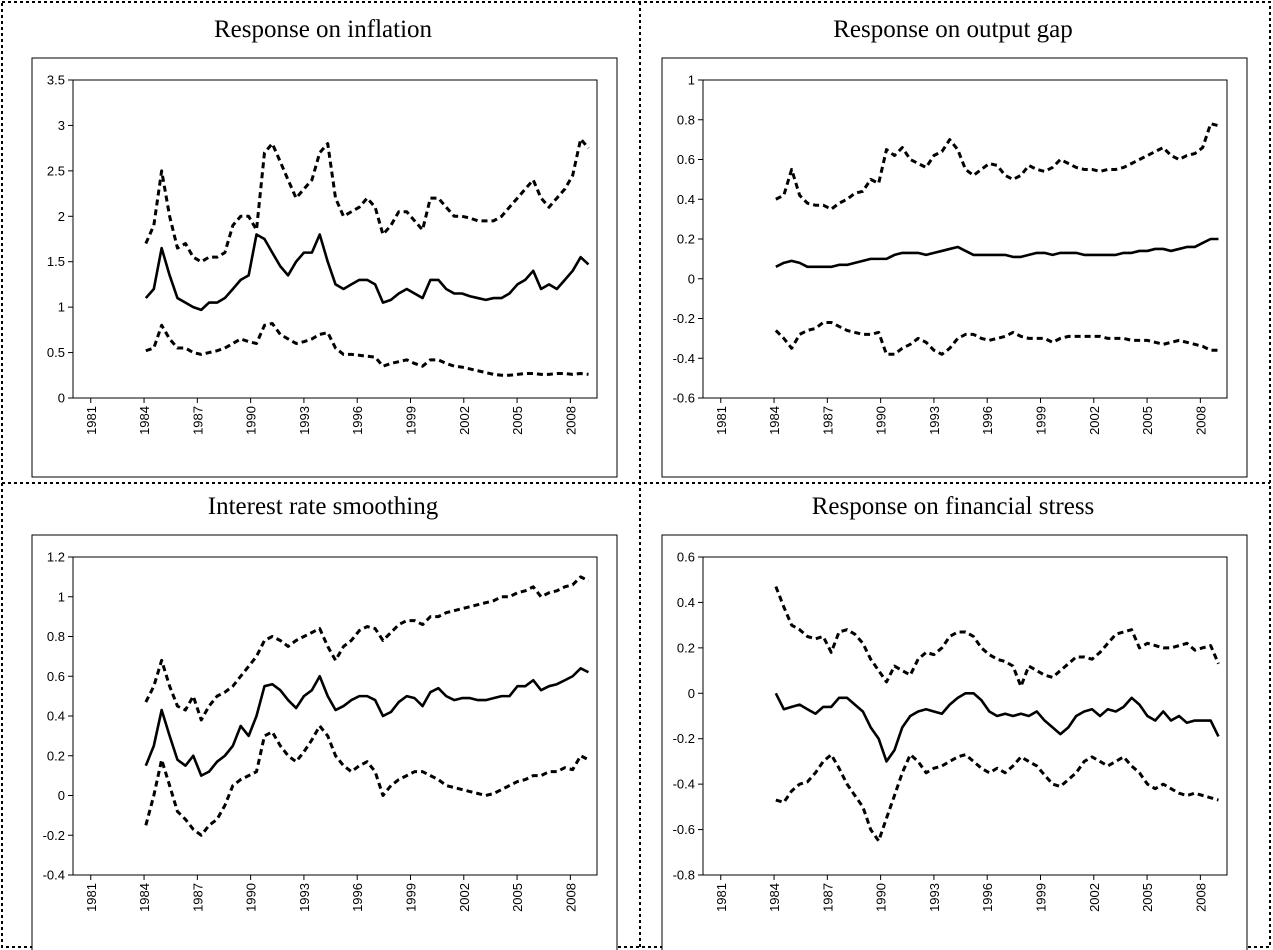 The image size is (1273, 950). What do you see at coordinates (56, 80) in the screenshot?
I see `y-tick-label: 3.5` at bounding box center [56, 80].